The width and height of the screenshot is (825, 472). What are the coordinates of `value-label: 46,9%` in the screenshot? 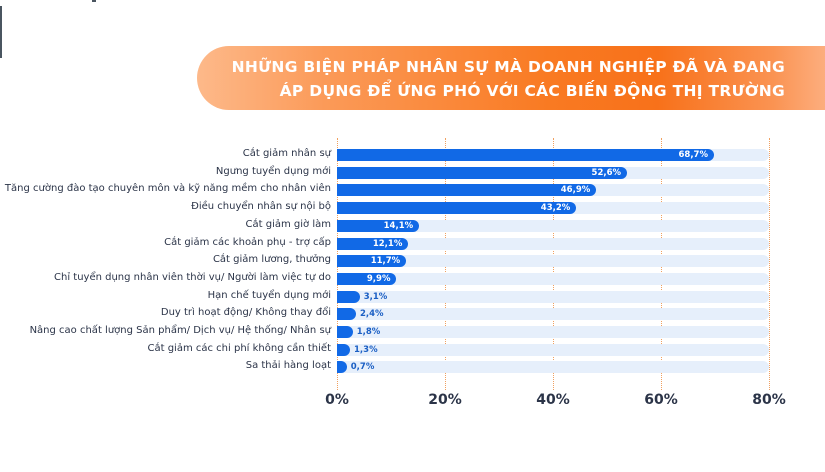 It's located at (575, 190).